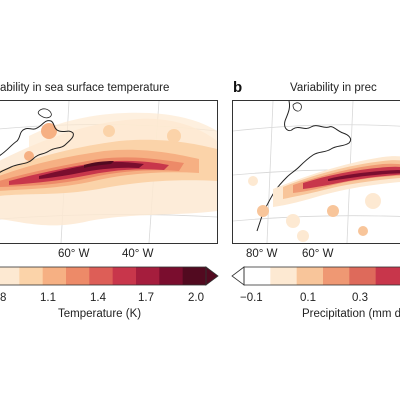 The image size is (400, 400). Describe the element at coordinates (308, 298) in the screenshot. I see `panel-b-cbar-tick-1: 0.1` at that location.